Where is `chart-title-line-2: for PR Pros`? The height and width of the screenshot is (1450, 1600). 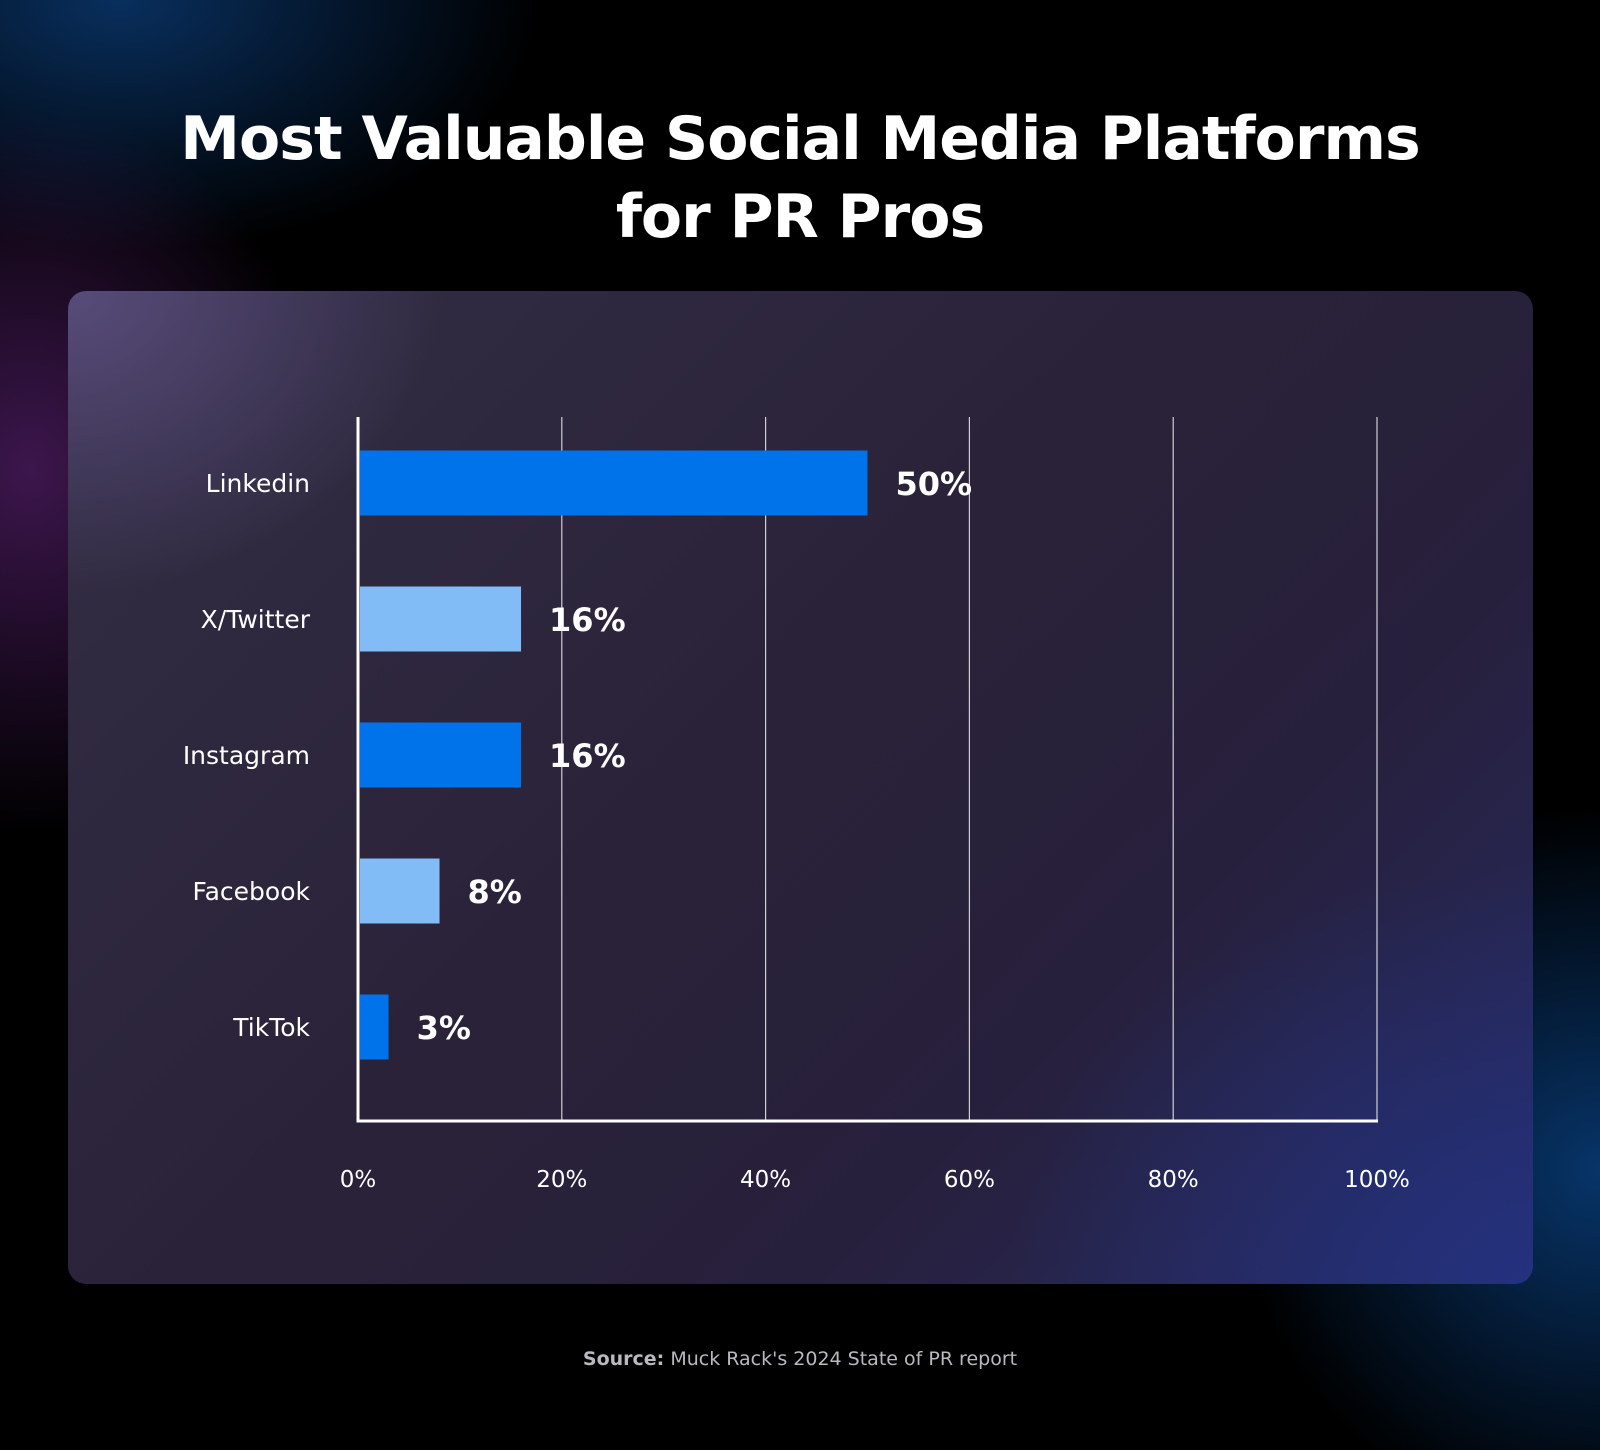
chart-title-line-2: for PR Pros is located at coordinates (800, 217).